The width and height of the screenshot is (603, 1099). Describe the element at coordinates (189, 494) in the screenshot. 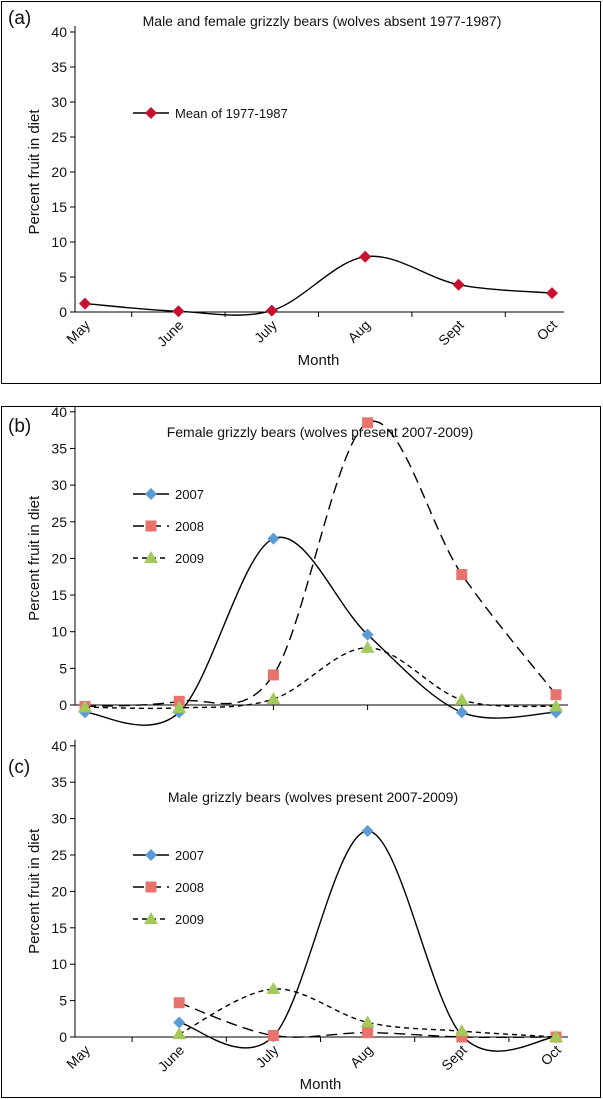

I see `legend-label-b: 2007` at that location.